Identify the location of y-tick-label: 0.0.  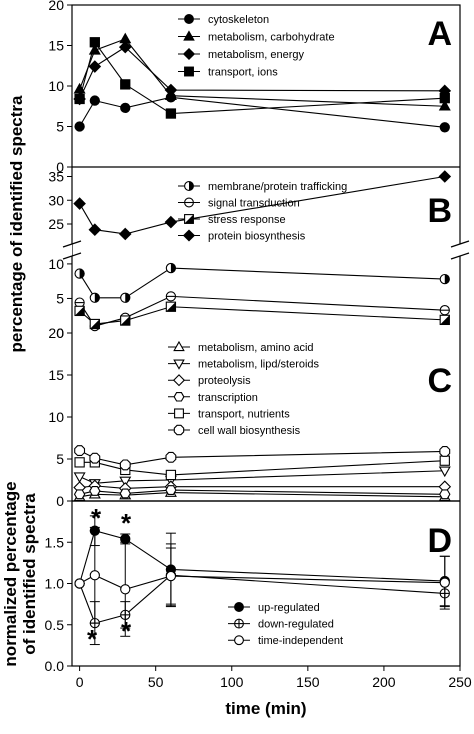
(55, 666).